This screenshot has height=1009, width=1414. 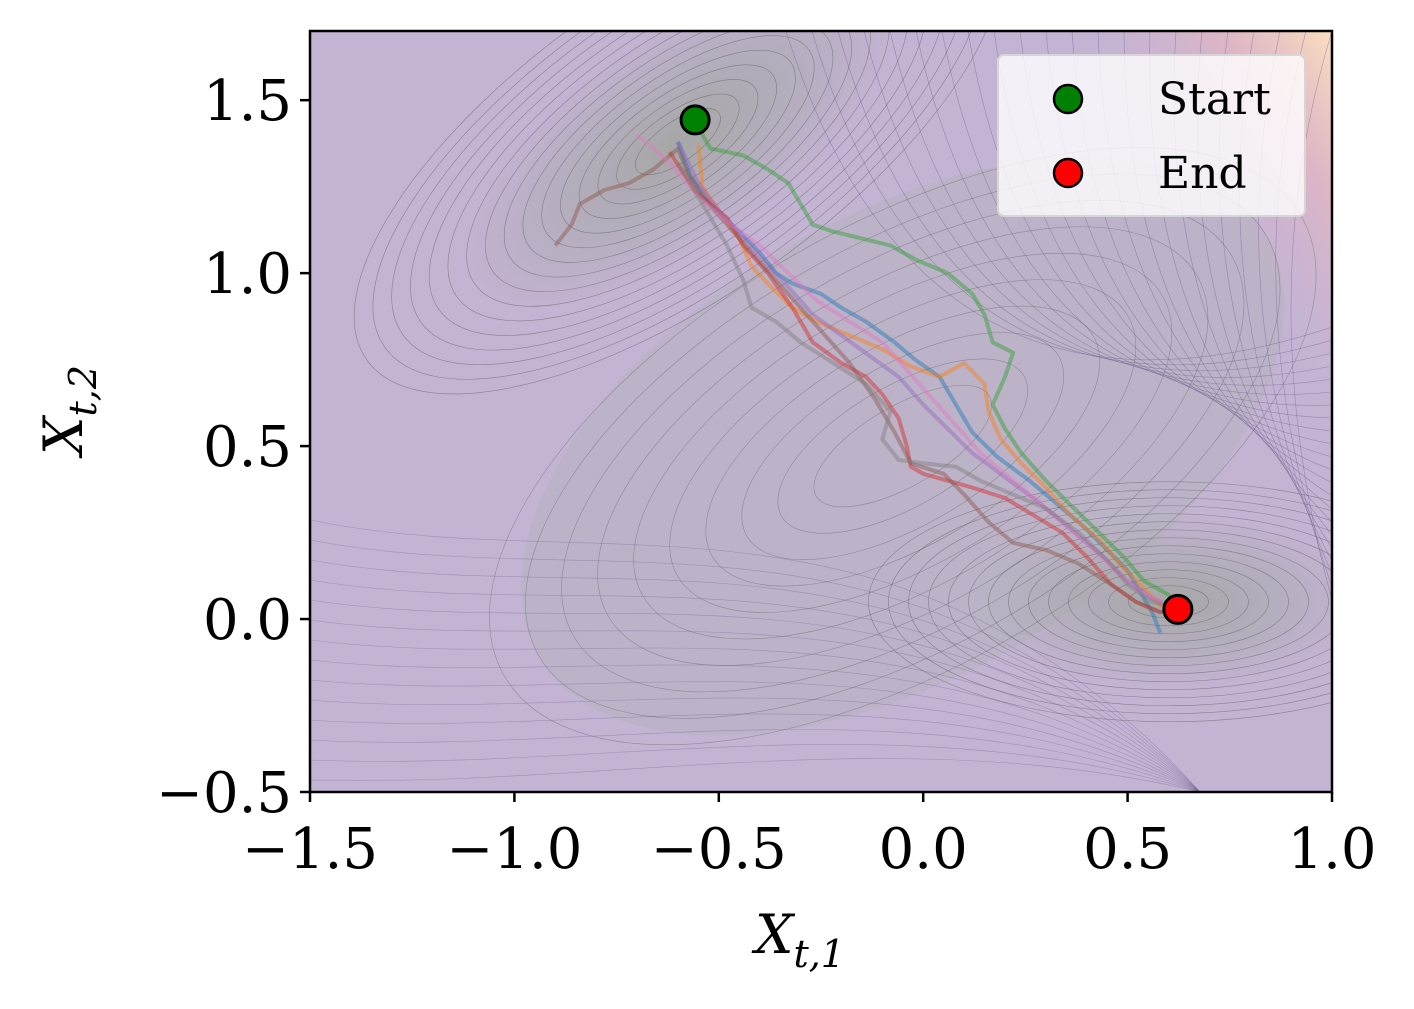 What do you see at coordinates (247, 447) in the screenshot?
I see `y-tick-label: 0.5` at bounding box center [247, 447].